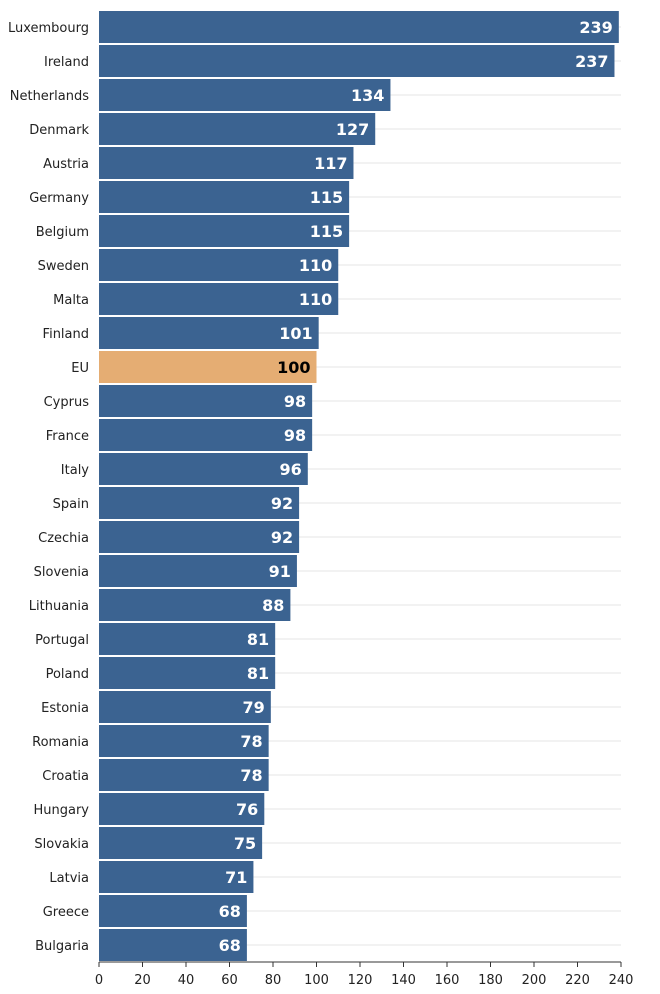  What do you see at coordinates (65, 776) in the screenshot?
I see `category-label: Croatia` at bounding box center [65, 776].